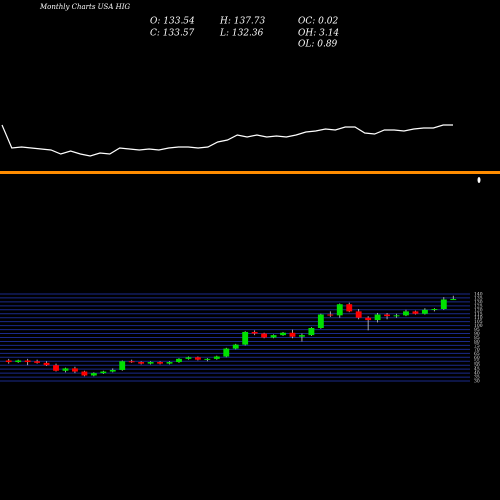 Image resolution: width=500 pixels, height=500 pixels. Describe the element at coordinates (172, 22) in the screenshot. I see `info-text: O: 133.54` at that location.